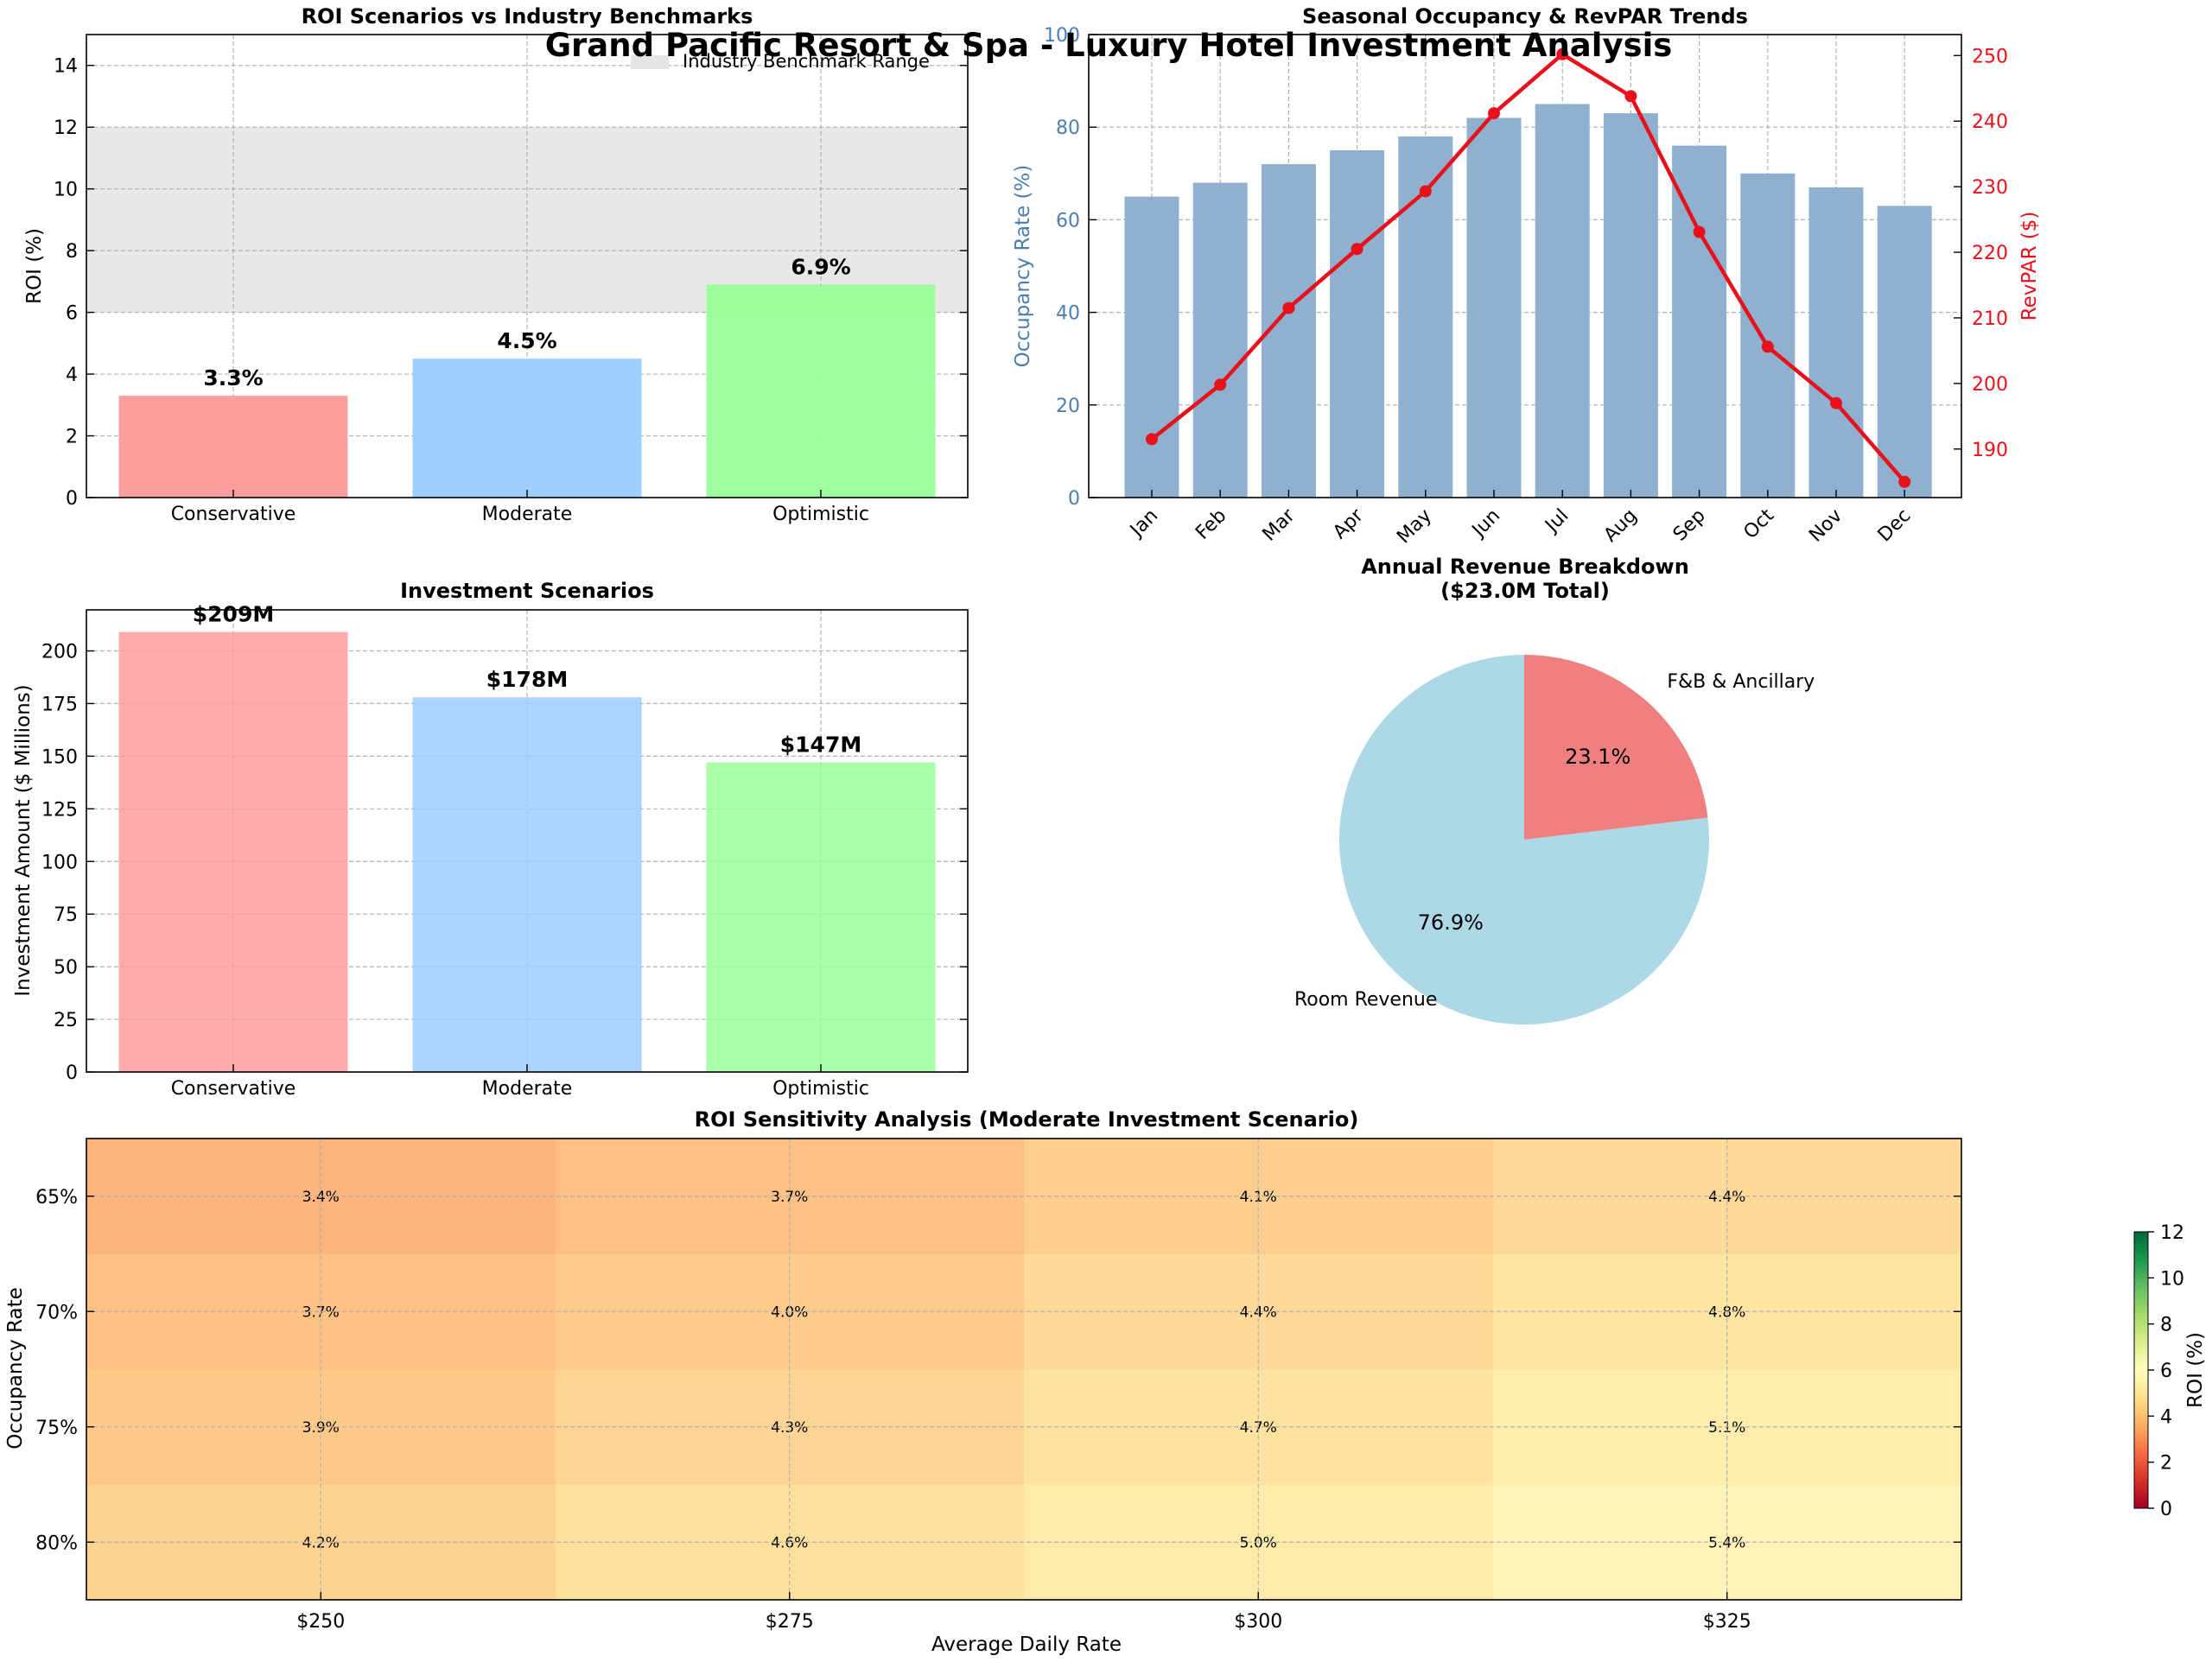 Image resolution: width=2212 pixels, height=1662 pixels. I want to click on y-tick-label: 8, so click(72, 252).